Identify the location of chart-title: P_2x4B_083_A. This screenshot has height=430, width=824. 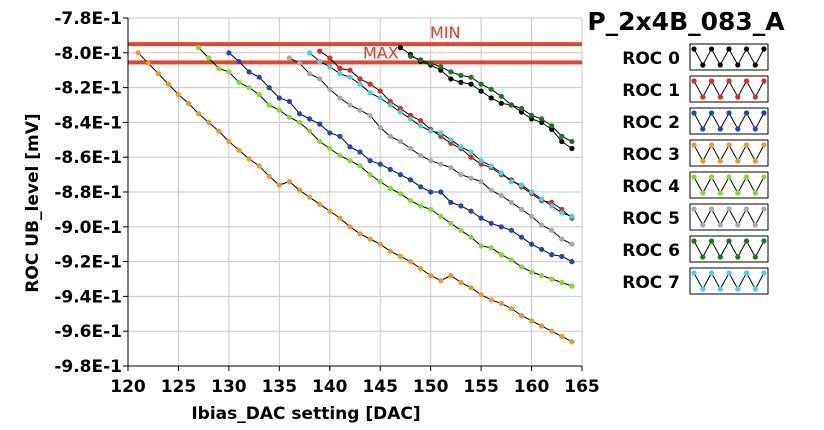
(686, 21).